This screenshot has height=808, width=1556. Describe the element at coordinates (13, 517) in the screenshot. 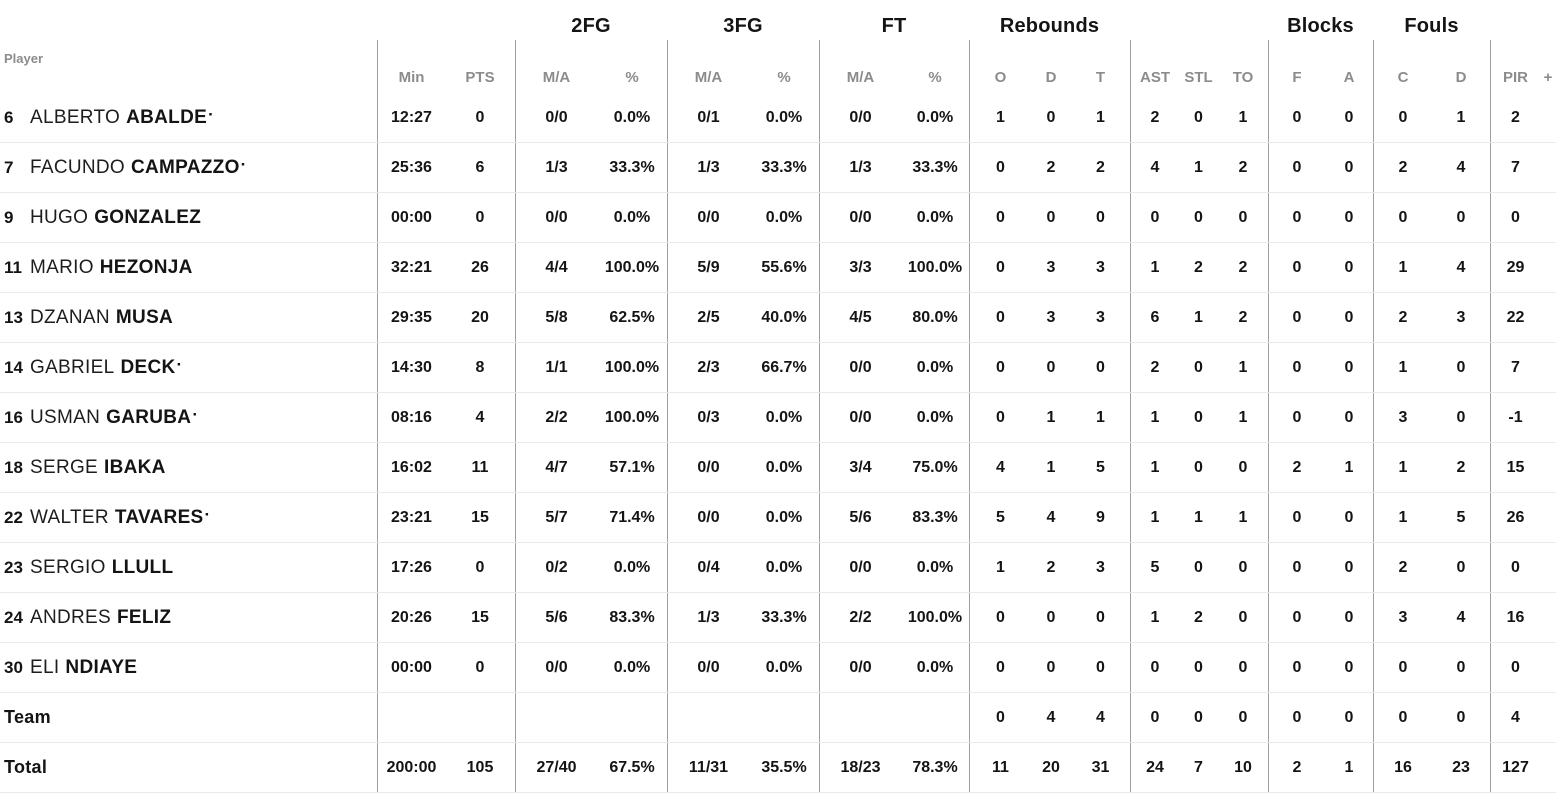

I see `player-number: 22` at that location.